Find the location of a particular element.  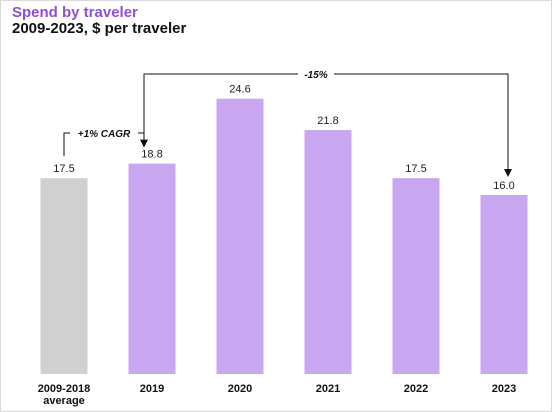

chart-title: Spend by traveler is located at coordinates (75, 12).